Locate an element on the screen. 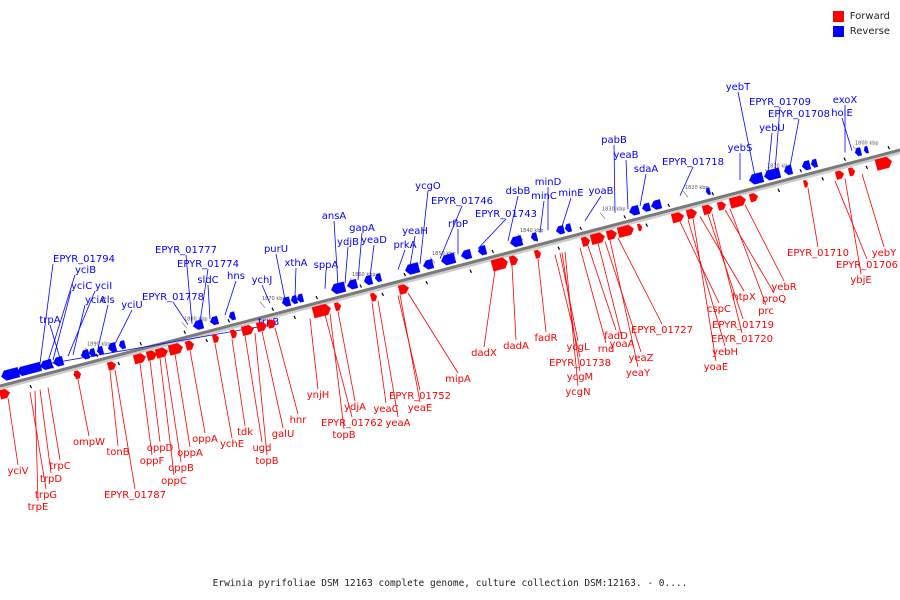  reverse-gene-label: yciA is located at coordinates (95, 300).